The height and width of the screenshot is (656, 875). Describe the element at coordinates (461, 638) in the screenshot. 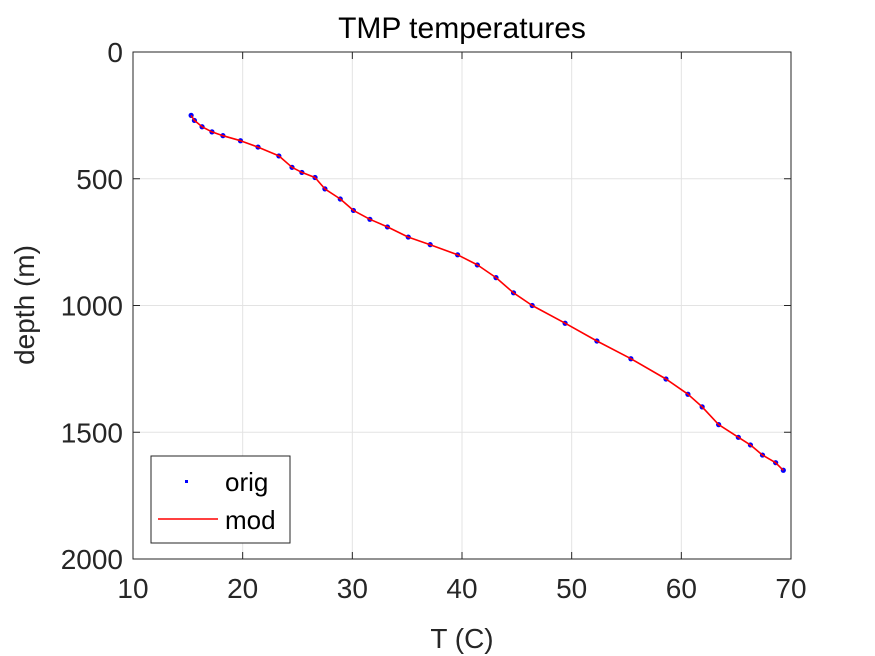

I see `x-axis-label: T (C)` at that location.